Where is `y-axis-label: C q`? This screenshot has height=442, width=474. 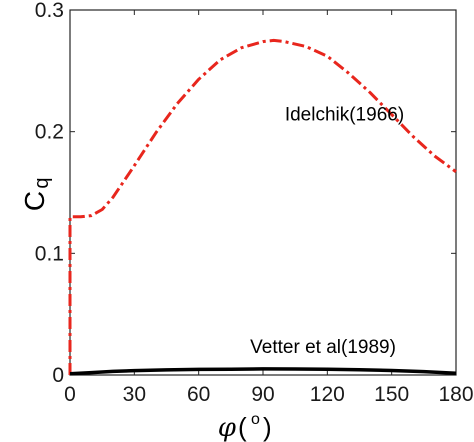
y-axis-label: C q is located at coordinates (36, 194).